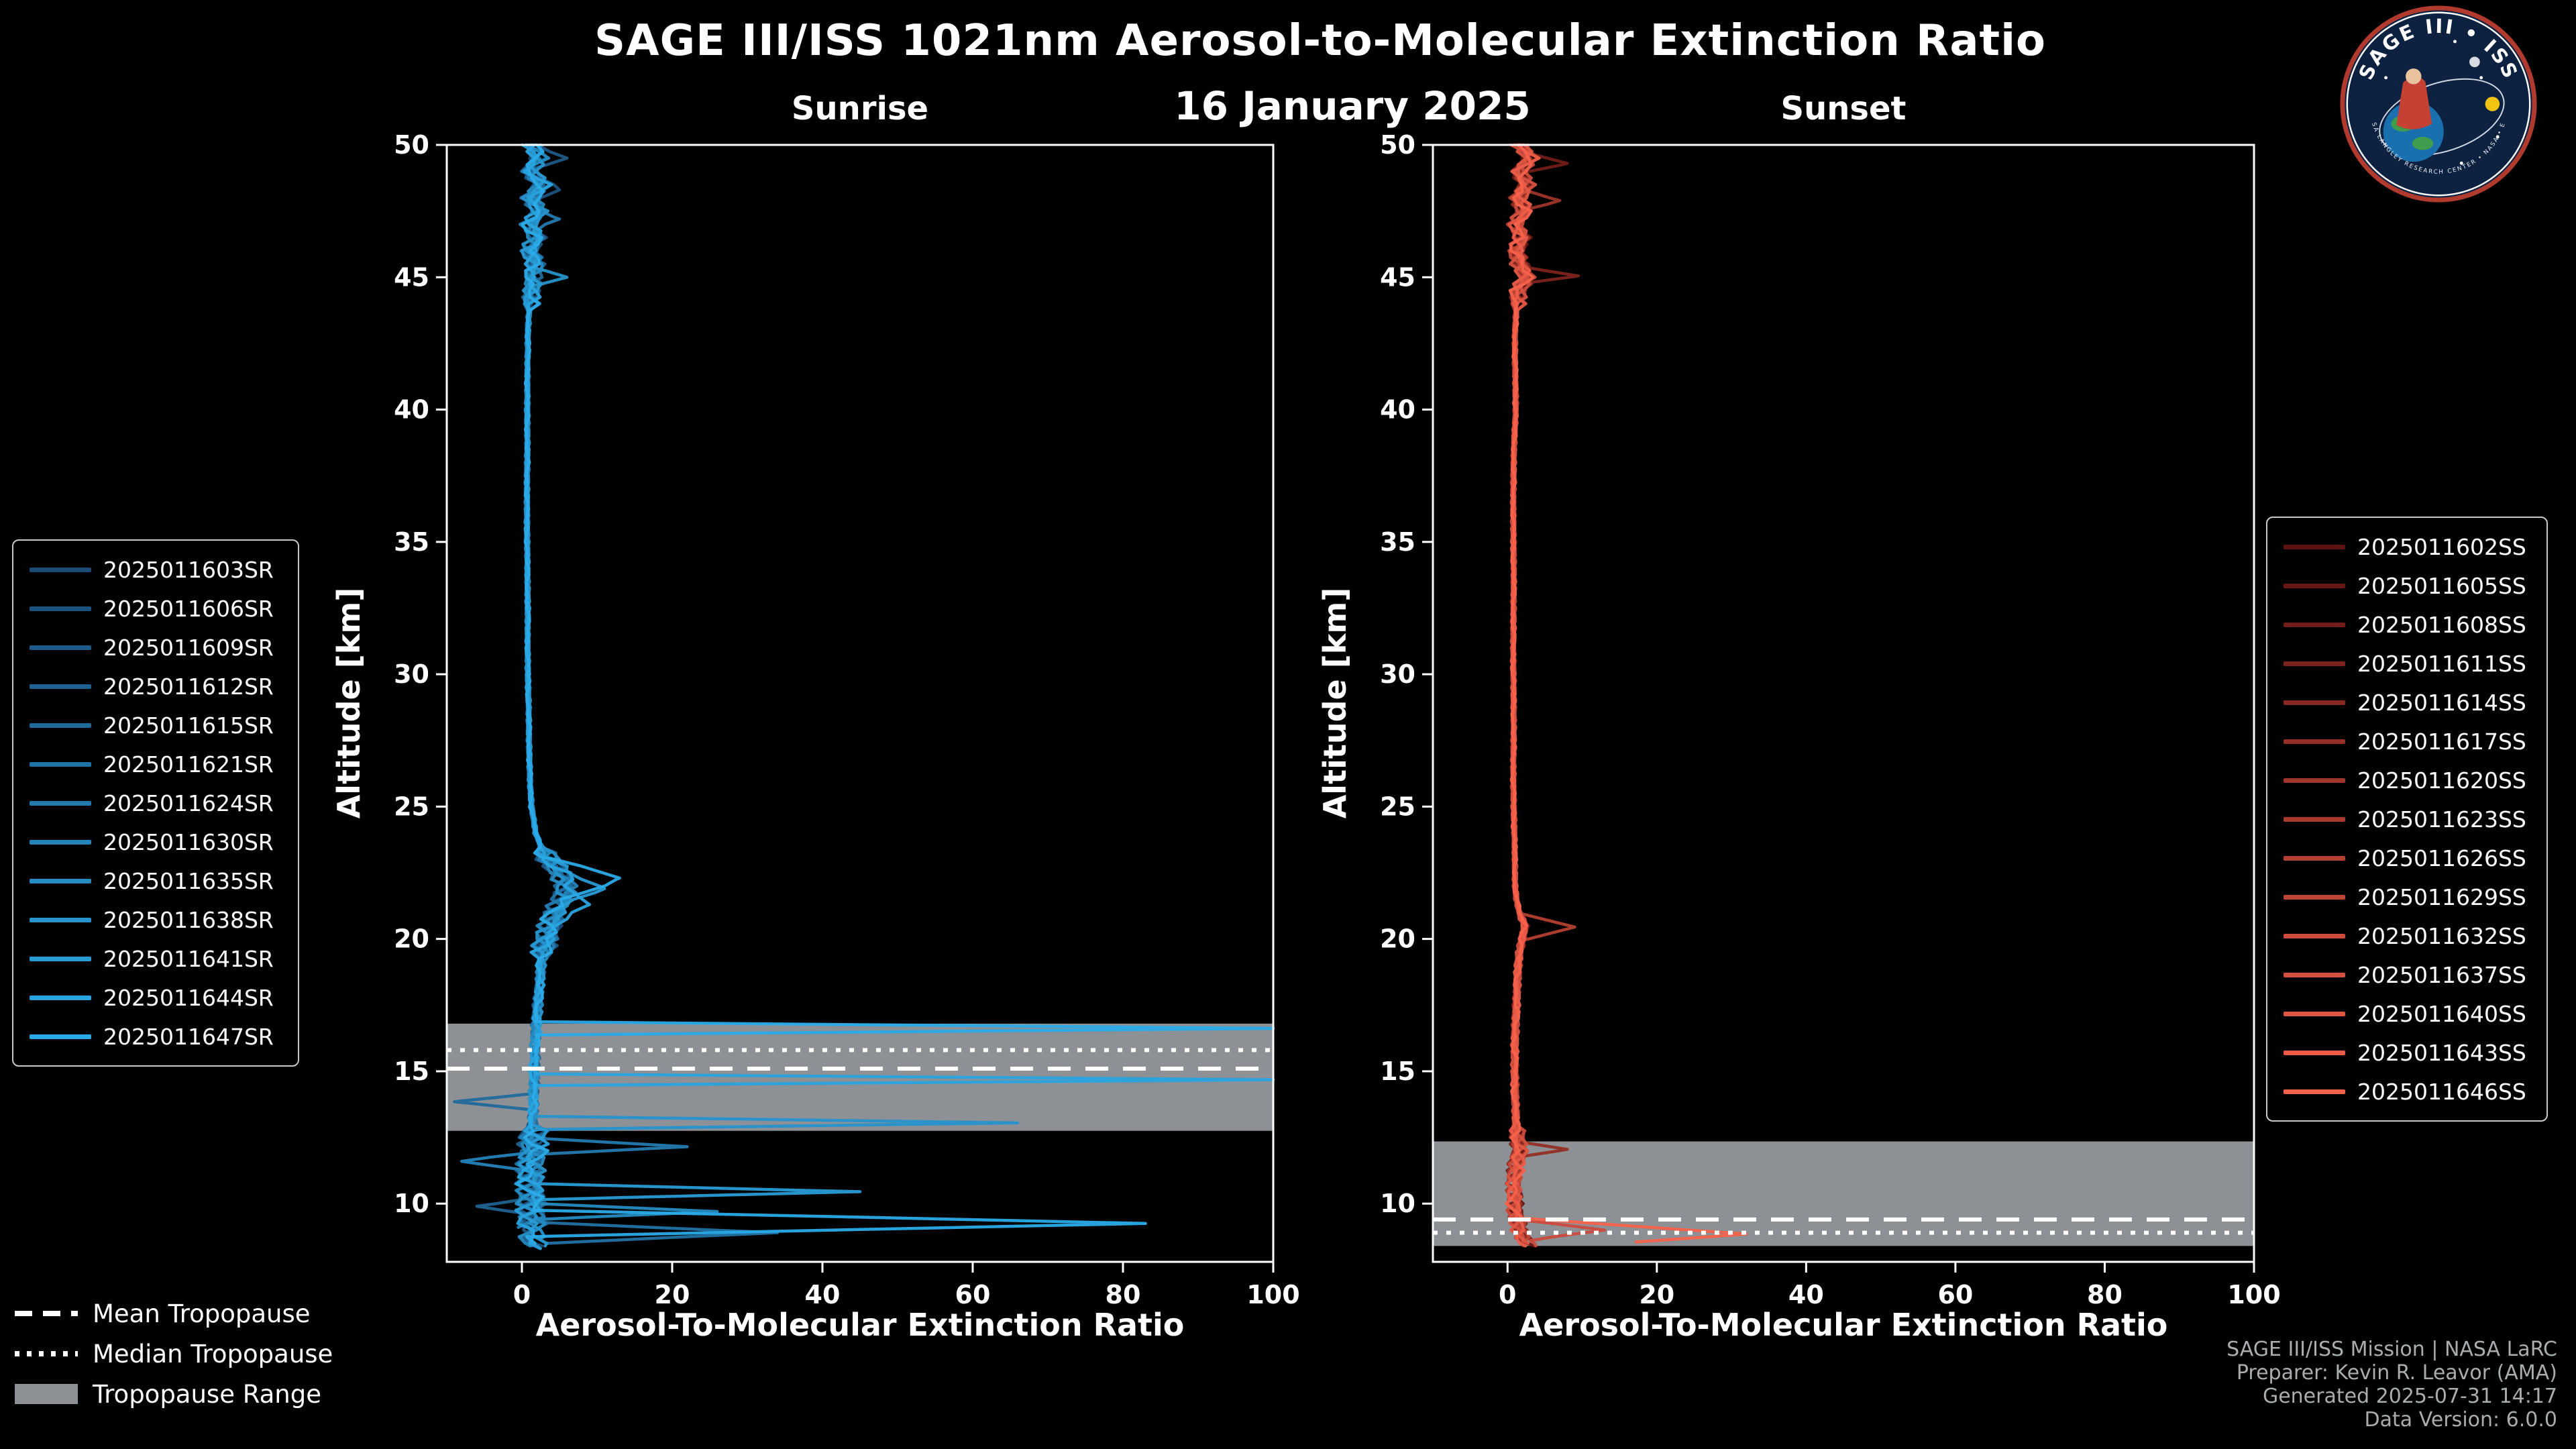 This screenshot has height=1449, width=2576. What do you see at coordinates (188, 725) in the screenshot?
I see `legend-item-label: 2025011615SR` at bounding box center [188, 725].